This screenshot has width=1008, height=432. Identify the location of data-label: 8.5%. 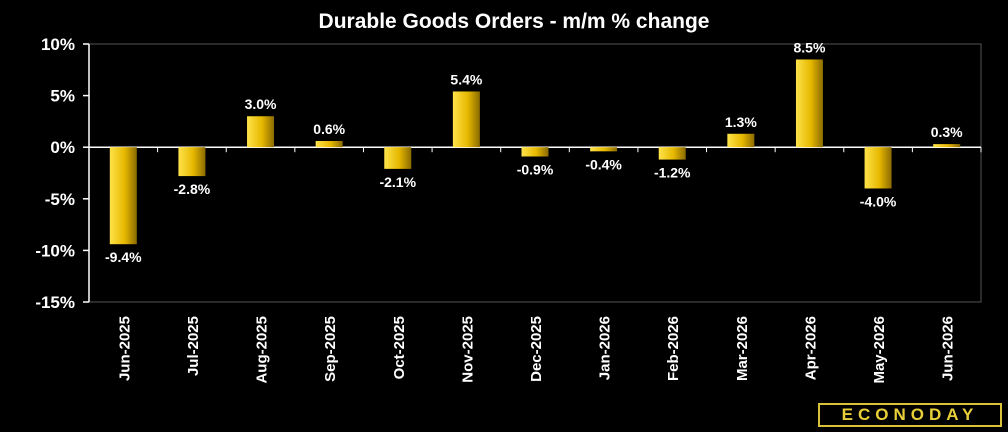
(810, 47).